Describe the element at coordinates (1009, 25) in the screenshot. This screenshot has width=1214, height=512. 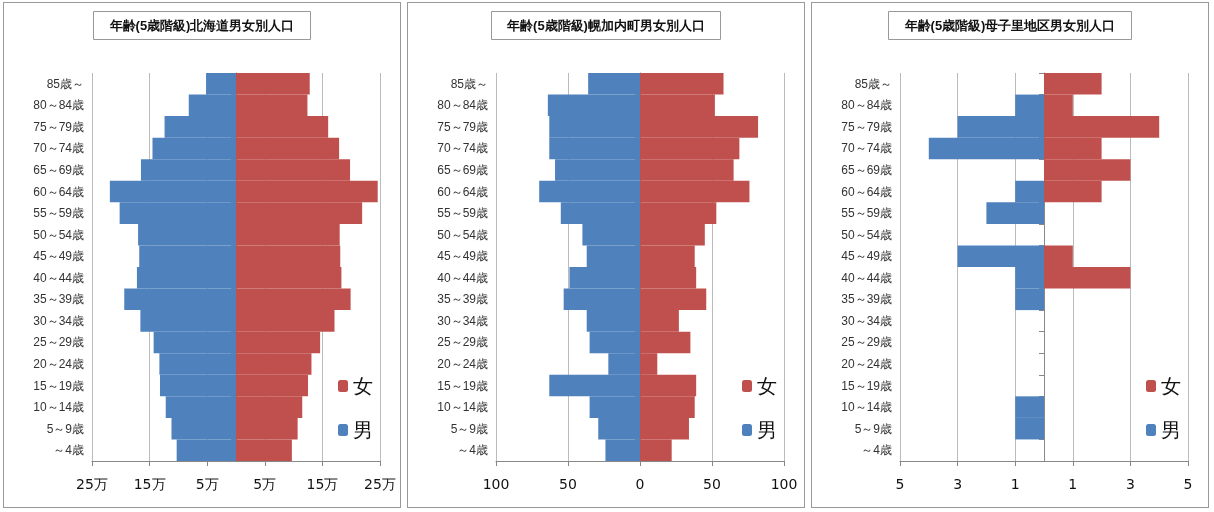
I see `chart-title: 年齢(5歳階級)母子里地区男女別人口` at that location.